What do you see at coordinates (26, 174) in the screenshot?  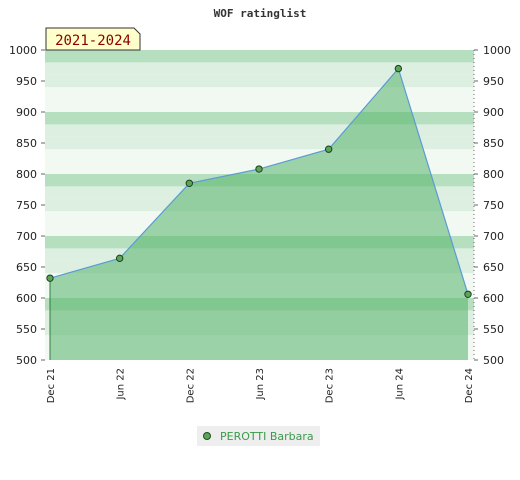 I see `y-tick-label-left: 800` at bounding box center [26, 174].